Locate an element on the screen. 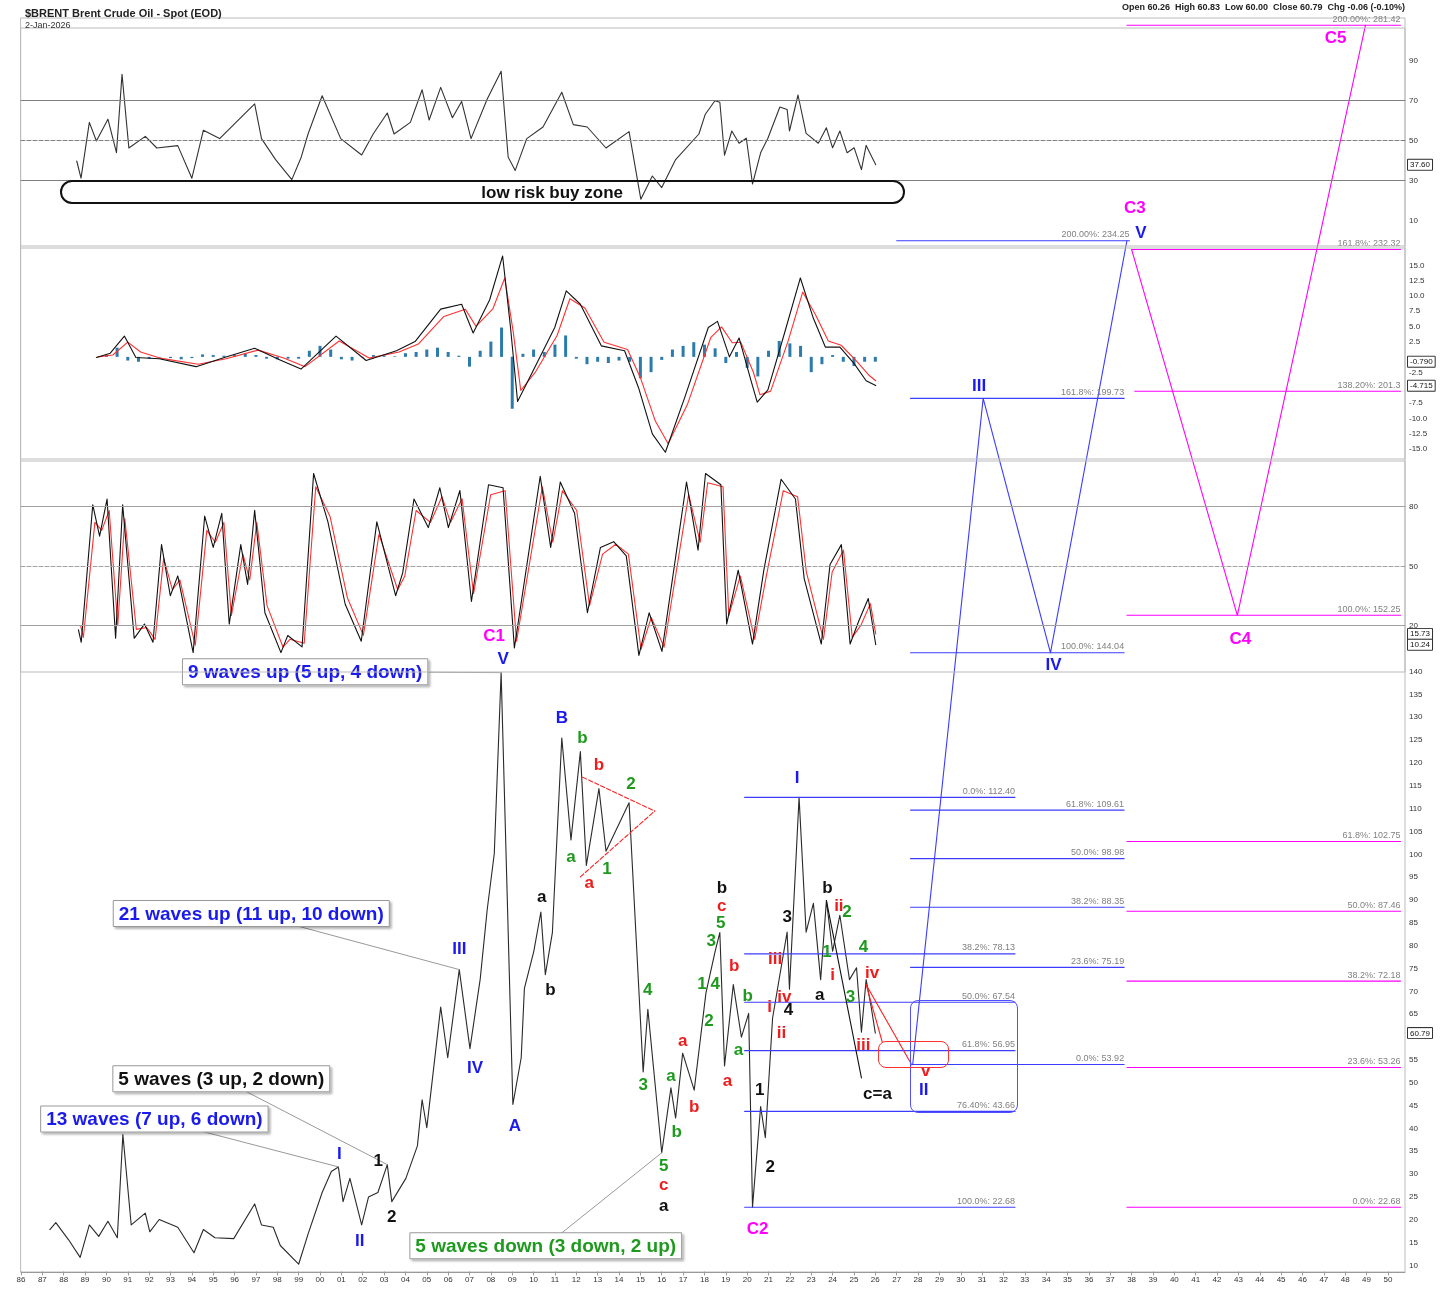 Image resolution: width=1453 pixels, height=1290 pixels. x-tick-label: 95 is located at coordinates (213, 1279).